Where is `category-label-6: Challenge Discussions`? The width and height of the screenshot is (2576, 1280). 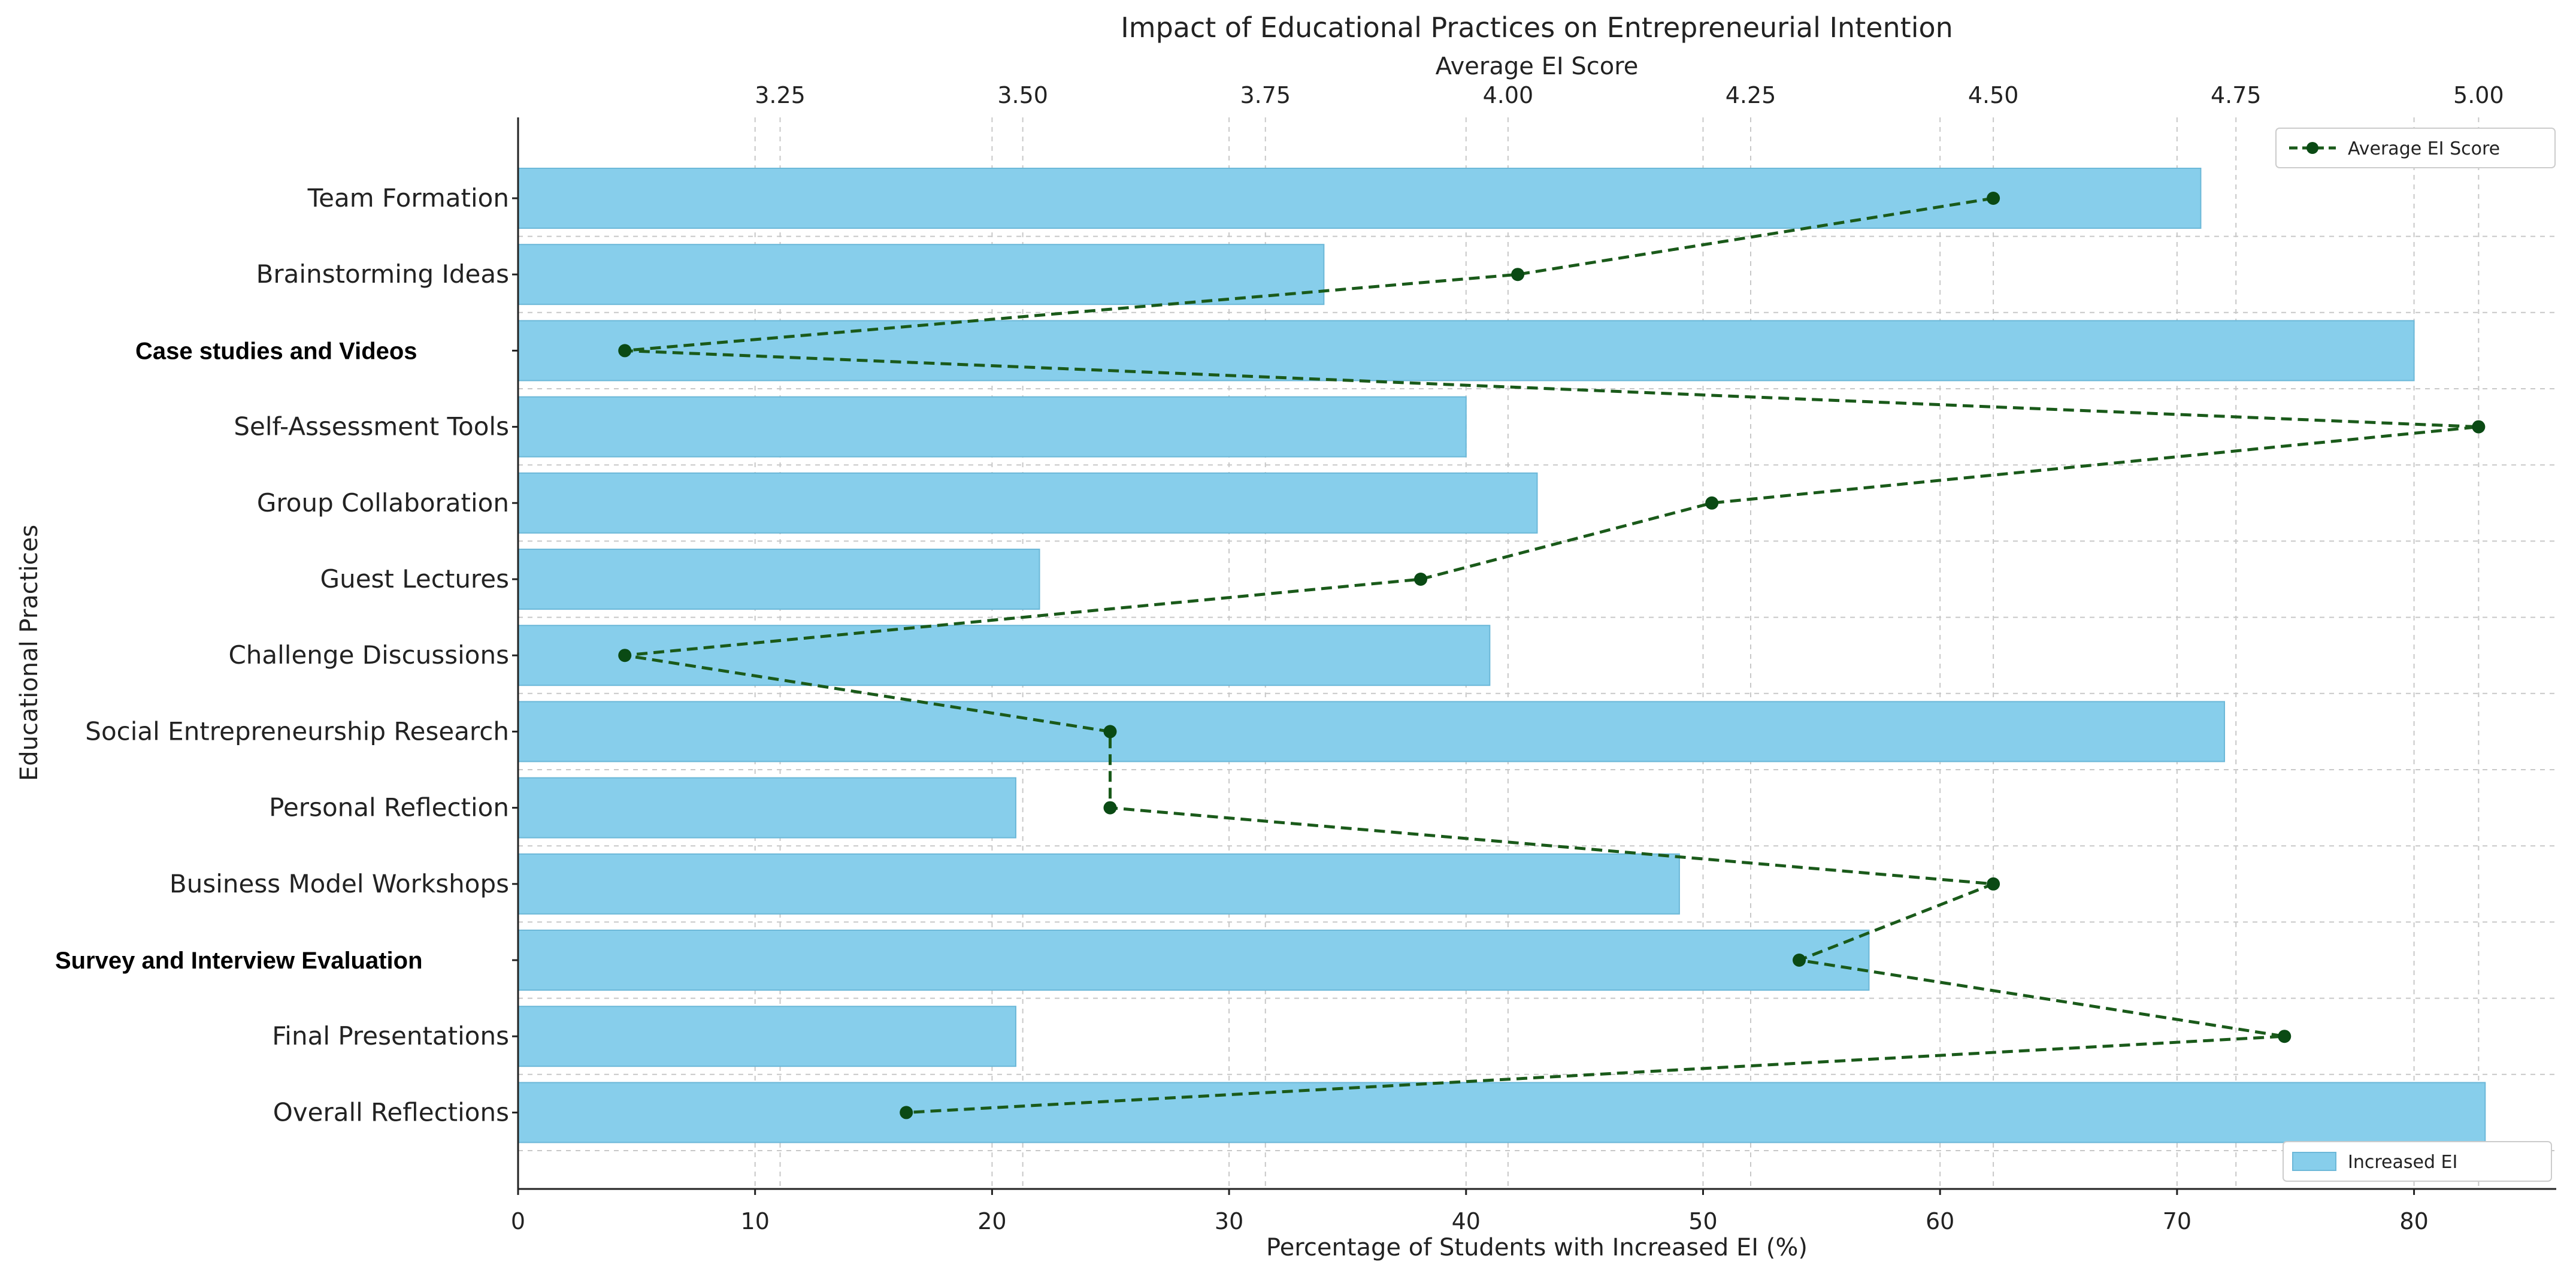
category-label-6: Challenge Discussions is located at coordinates (368, 655).